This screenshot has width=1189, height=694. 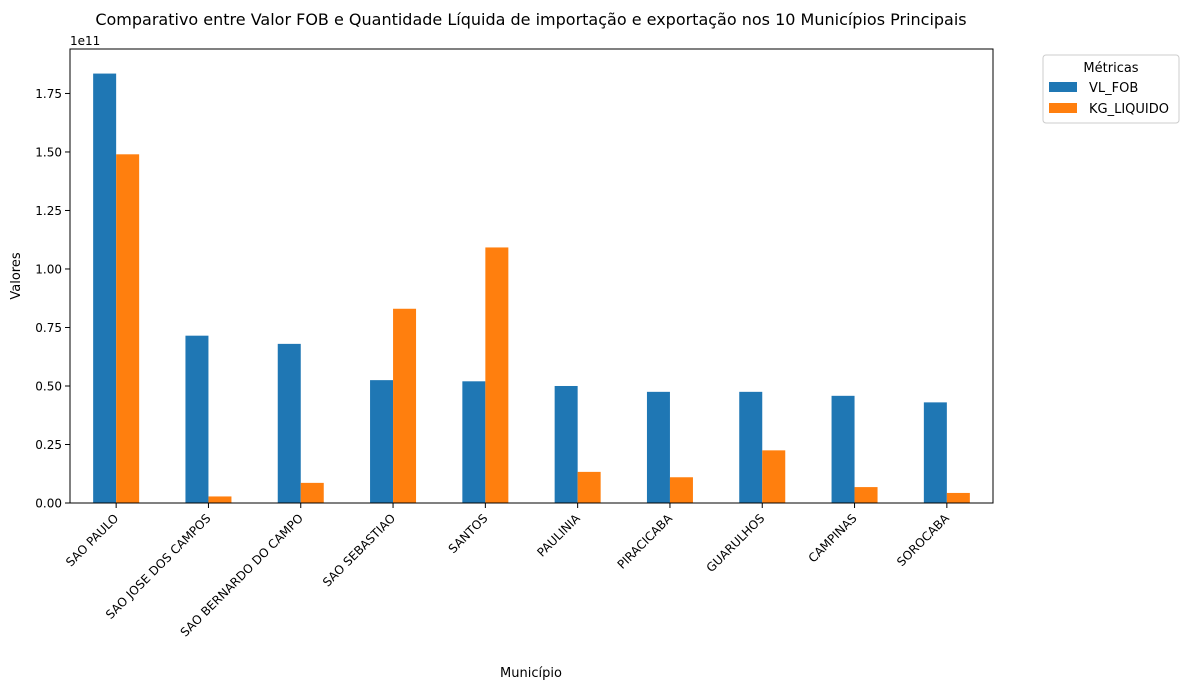 I want to click on y-tick-label: 0.75, so click(x=48, y=328).